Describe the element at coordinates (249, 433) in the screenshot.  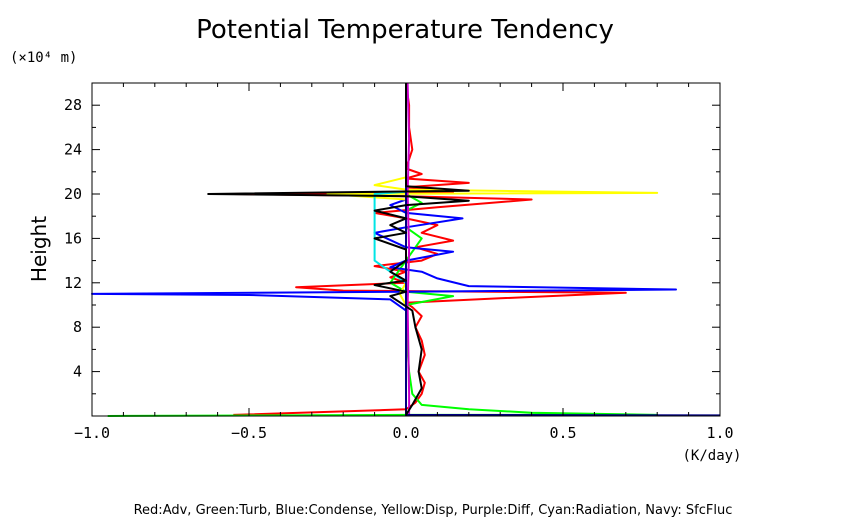
I see `x-tick-label: −0.5` at that location.